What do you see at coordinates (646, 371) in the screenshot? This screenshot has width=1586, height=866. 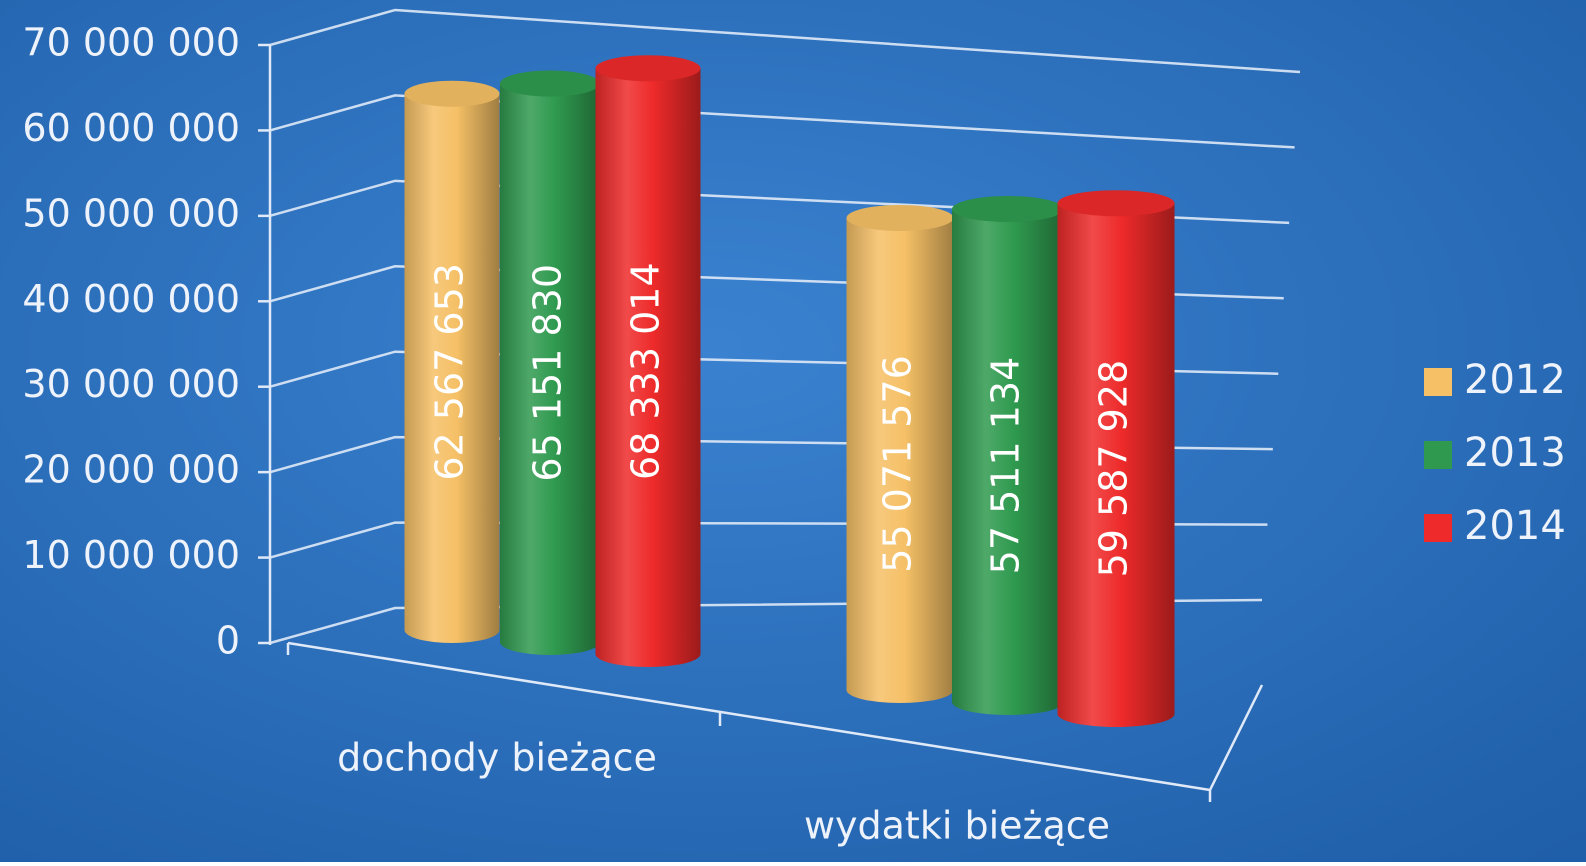 I see `value-label: 68 333 014` at bounding box center [646, 371].